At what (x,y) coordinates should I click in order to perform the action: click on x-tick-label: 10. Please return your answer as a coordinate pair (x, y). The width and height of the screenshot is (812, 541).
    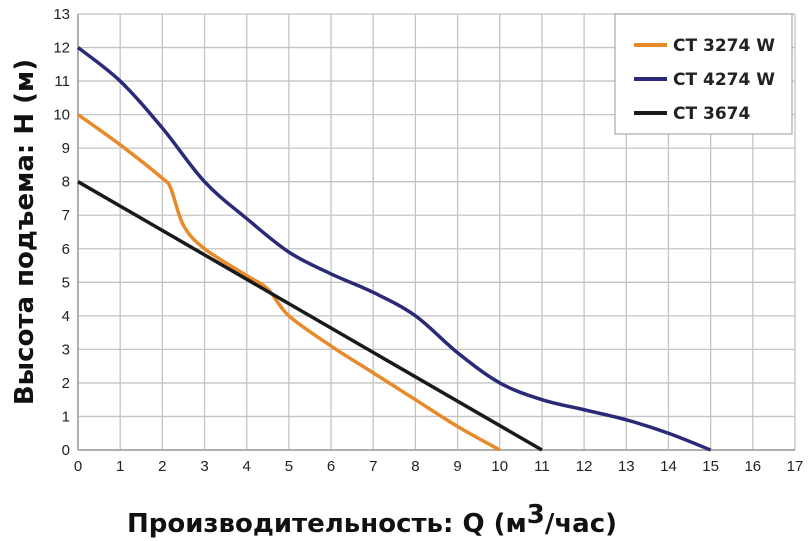
    Looking at the image, I should click on (499, 466).